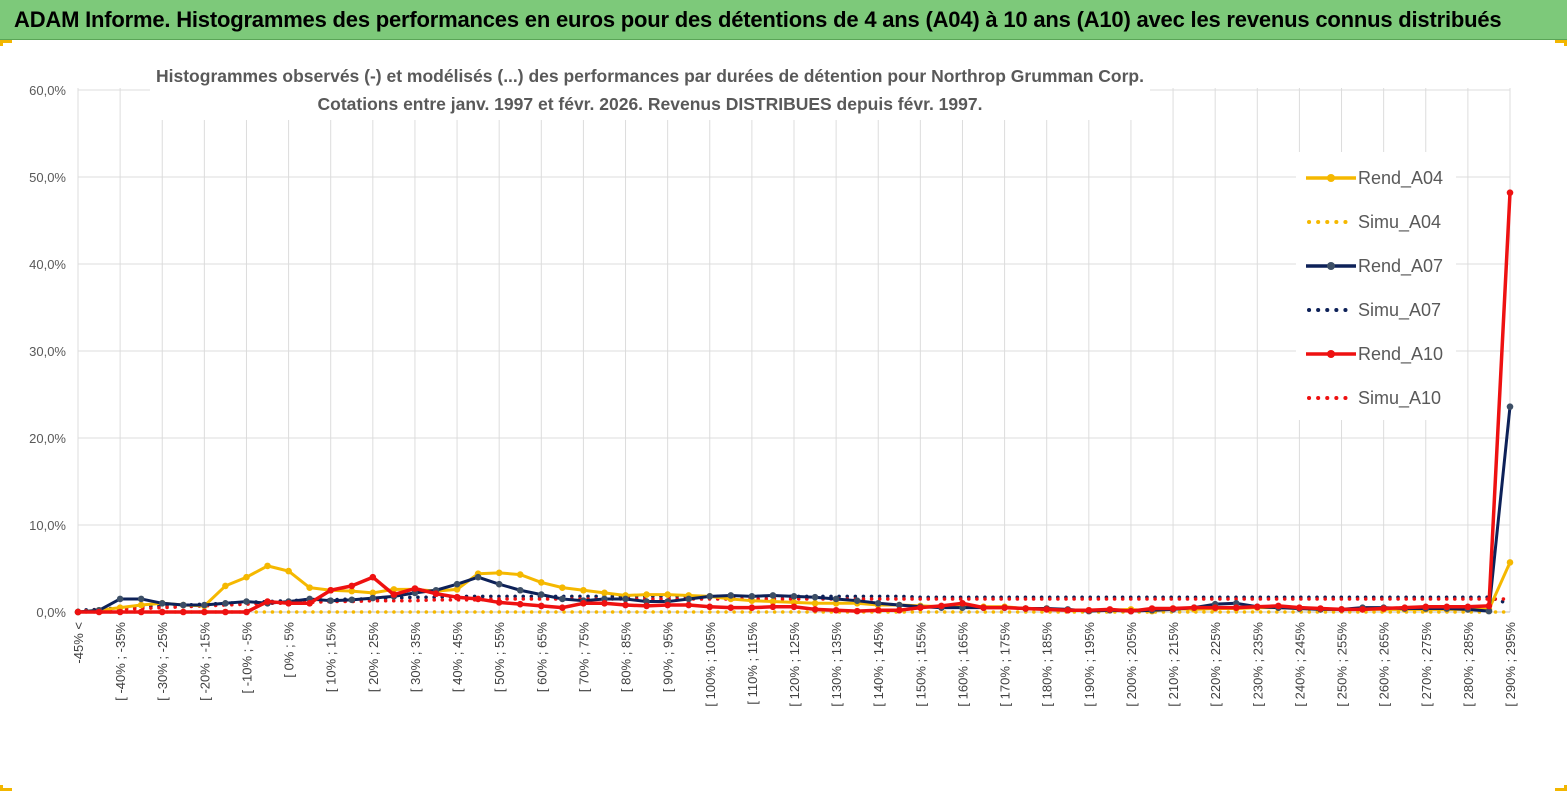 The width and height of the screenshot is (1567, 791). Describe the element at coordinates (878, 664) in the screenshot. I see `x-tick-label: [ 140% ; 145%` at that location.